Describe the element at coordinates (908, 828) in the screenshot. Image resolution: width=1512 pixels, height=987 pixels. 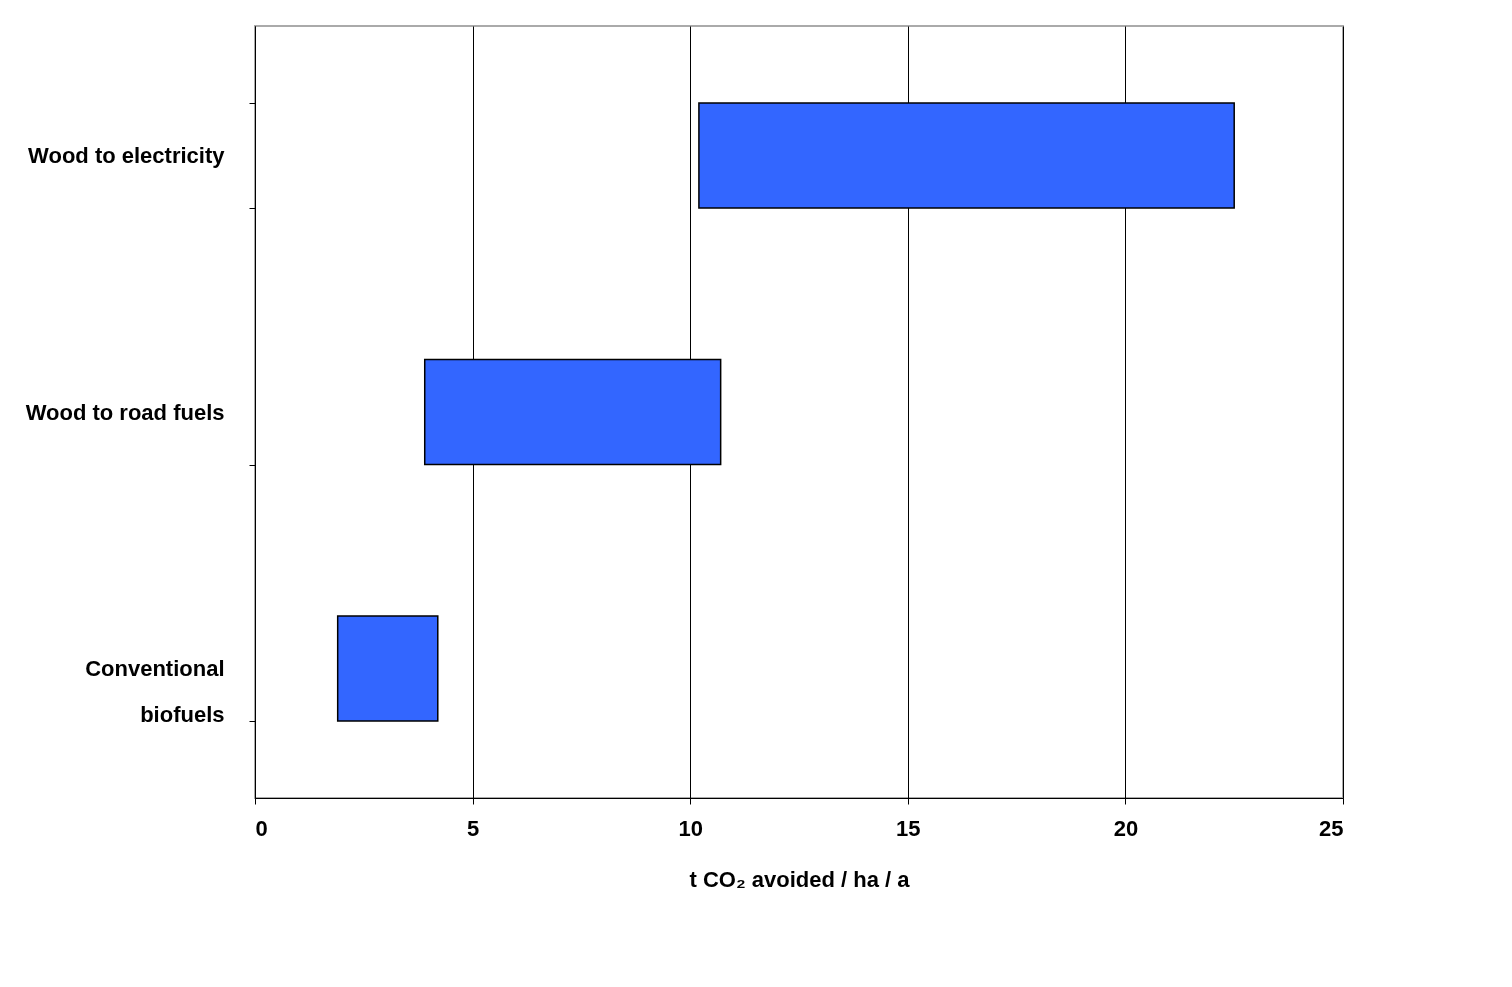
I see `x-tick-label: 15` at that location.